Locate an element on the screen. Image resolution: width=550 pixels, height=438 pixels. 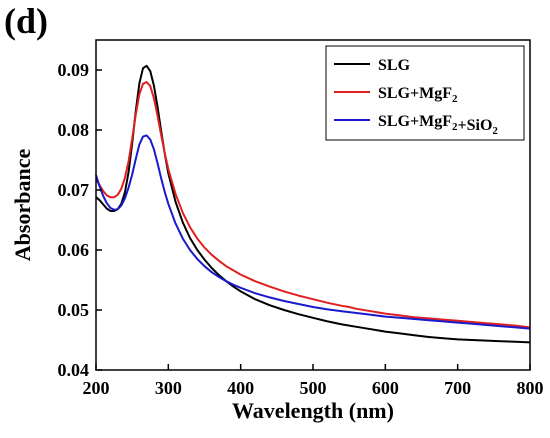
x-axis-title: Wavelength (nm) is located at coordinates (313, 410).